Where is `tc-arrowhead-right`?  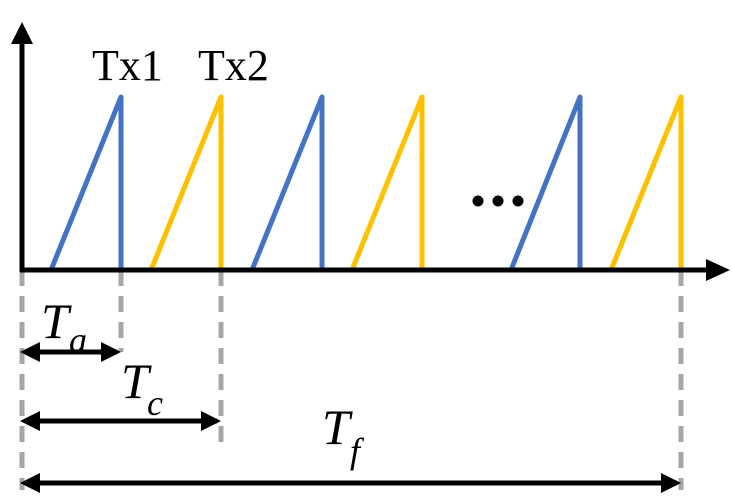 tc-arrowhead-right is located at coordinates (211, 421).